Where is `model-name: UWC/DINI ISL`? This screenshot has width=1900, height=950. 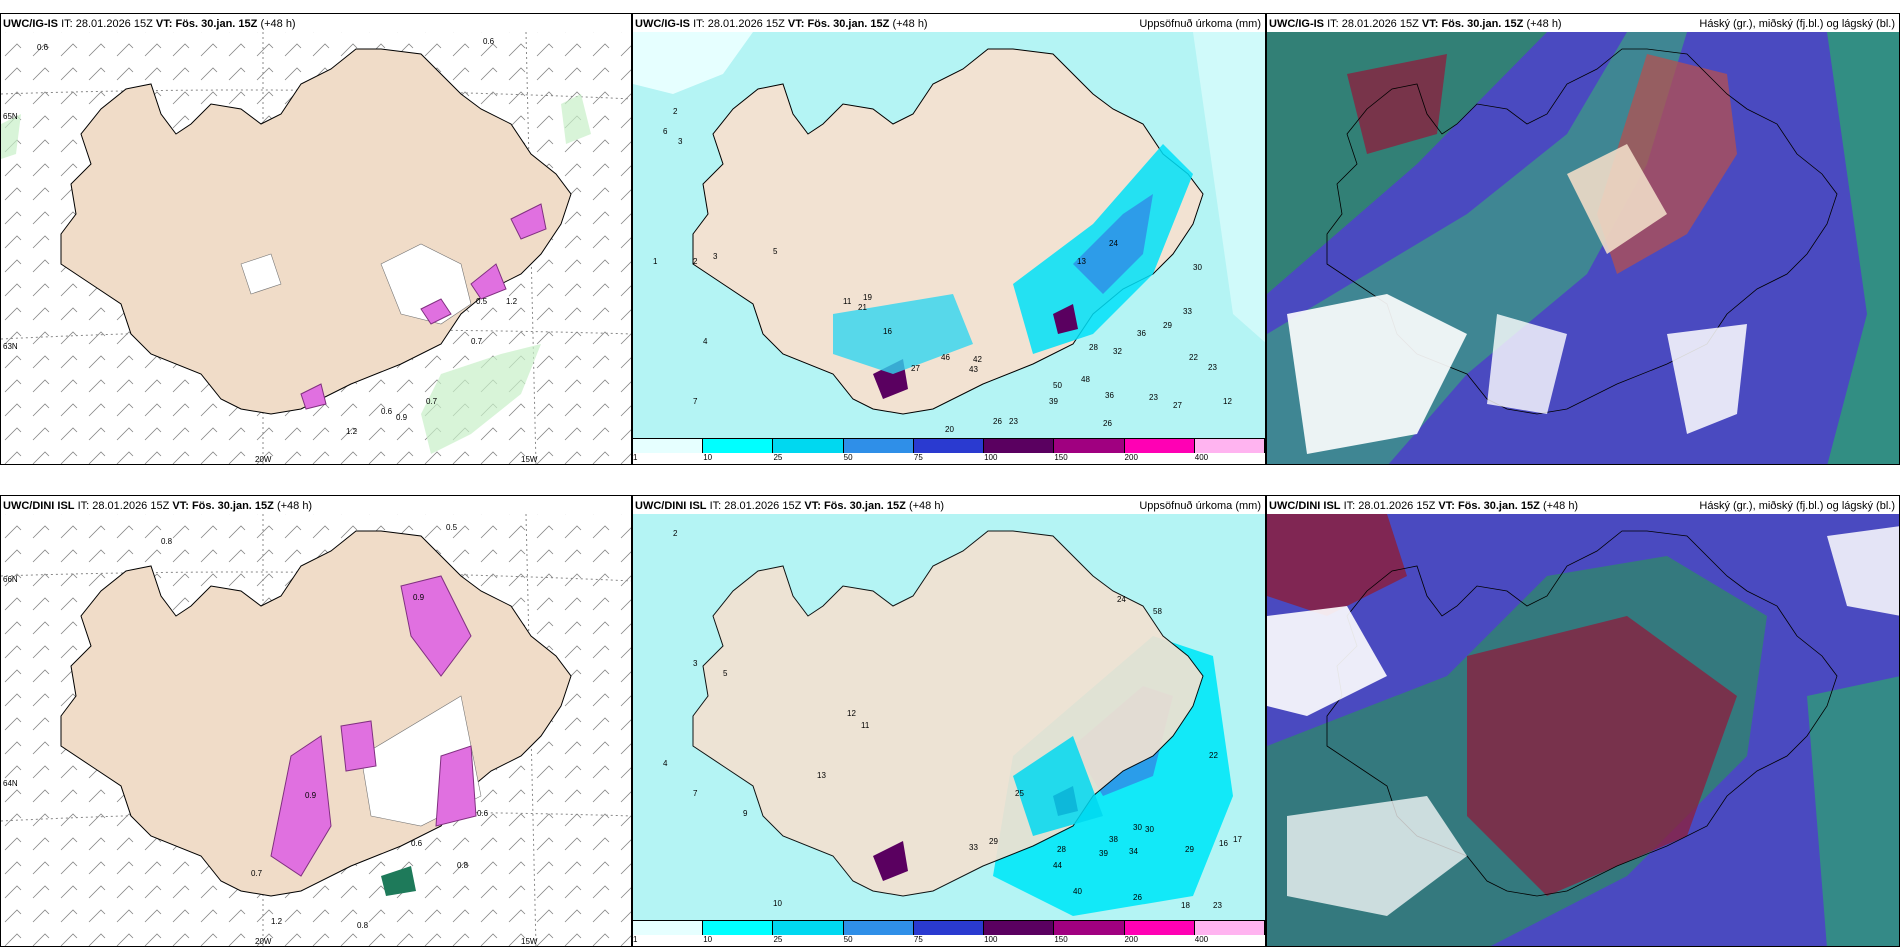
model-name: UWC/DINI ISL is located at coordinates (1305, 506).